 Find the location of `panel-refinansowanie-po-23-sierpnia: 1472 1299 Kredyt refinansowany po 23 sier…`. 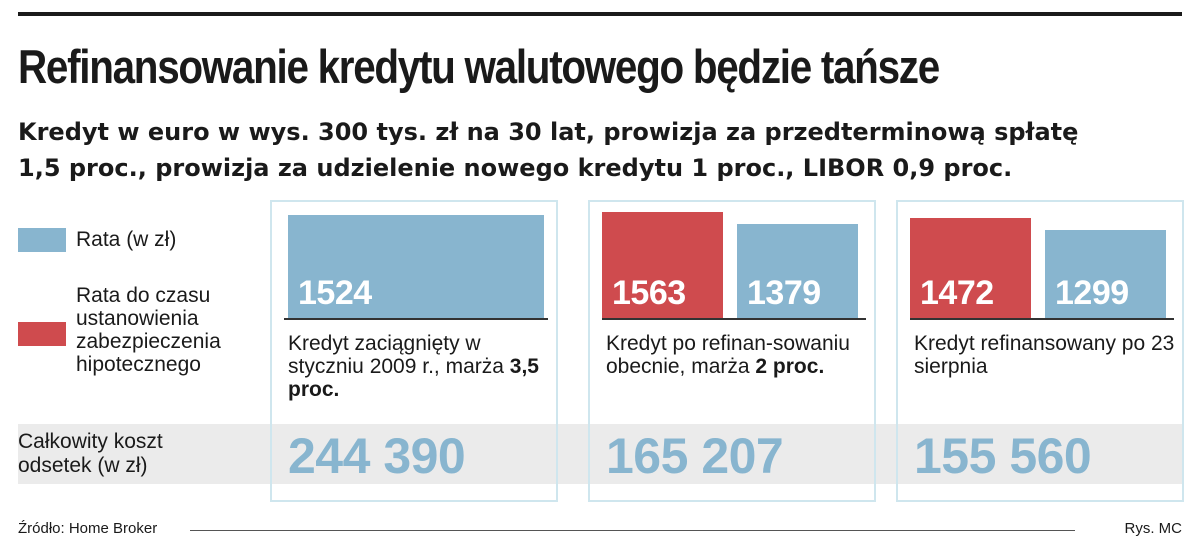

panel-refinansowanie-po-23-sierpnia: 1472 1299 Kredyt refinansowany po 23 sier… is located at coordinates (1040, 351).